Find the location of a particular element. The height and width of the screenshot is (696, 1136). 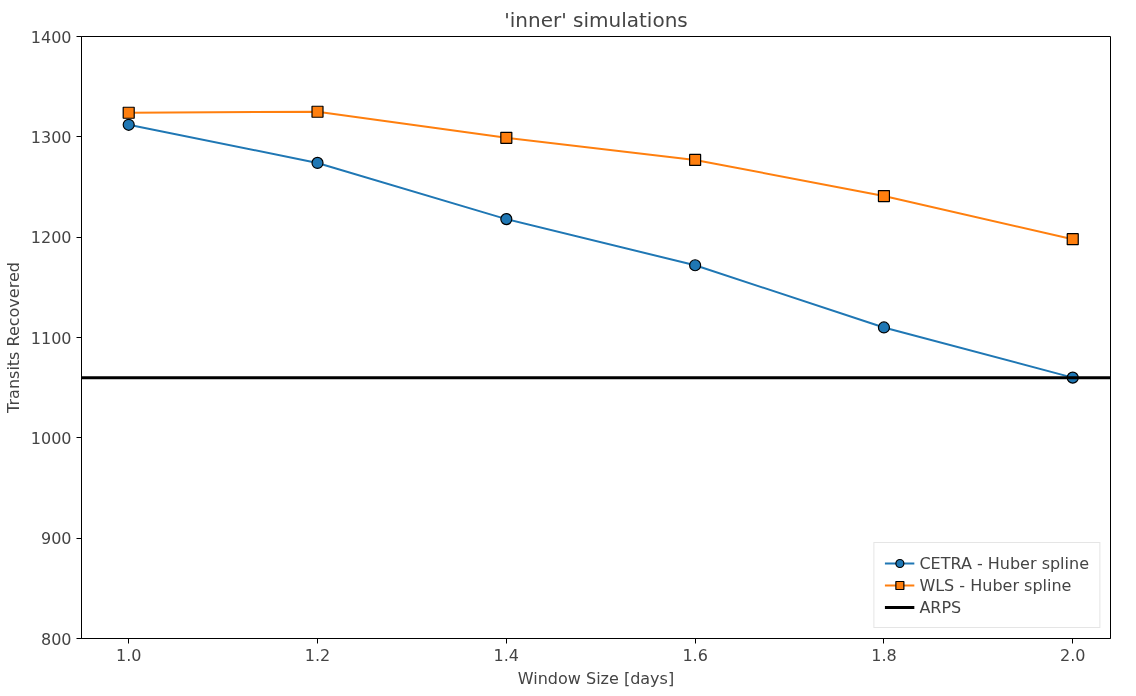

y-tick-label: 900 is located at coordinates (56, 539).